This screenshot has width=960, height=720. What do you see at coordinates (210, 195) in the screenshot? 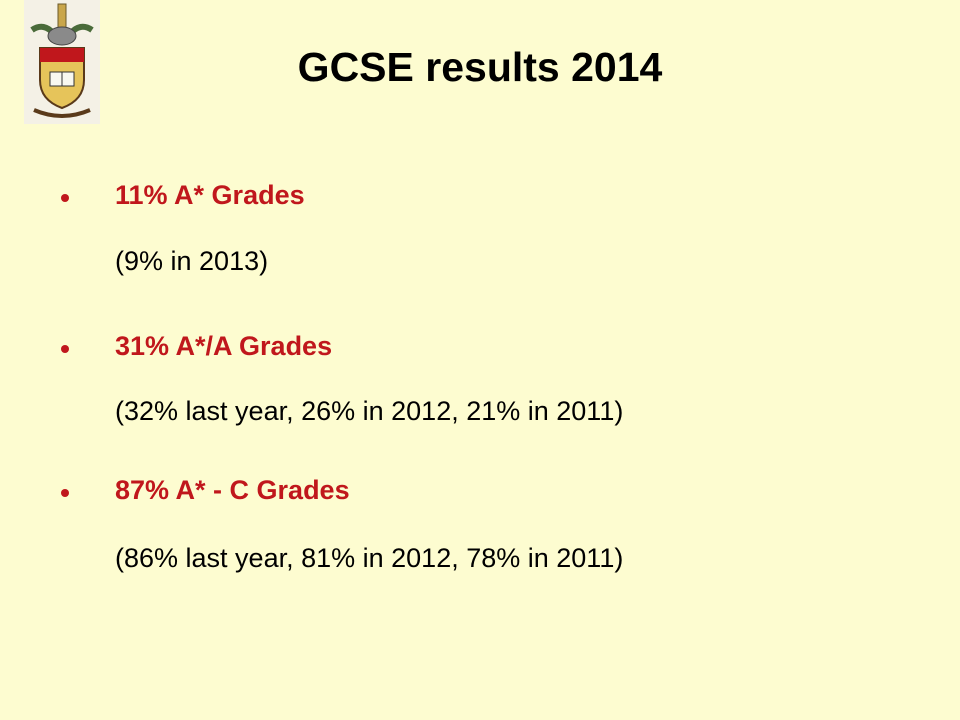
I see `bullet-heading: 11% A* Grades` at bounding box center [210, 195].